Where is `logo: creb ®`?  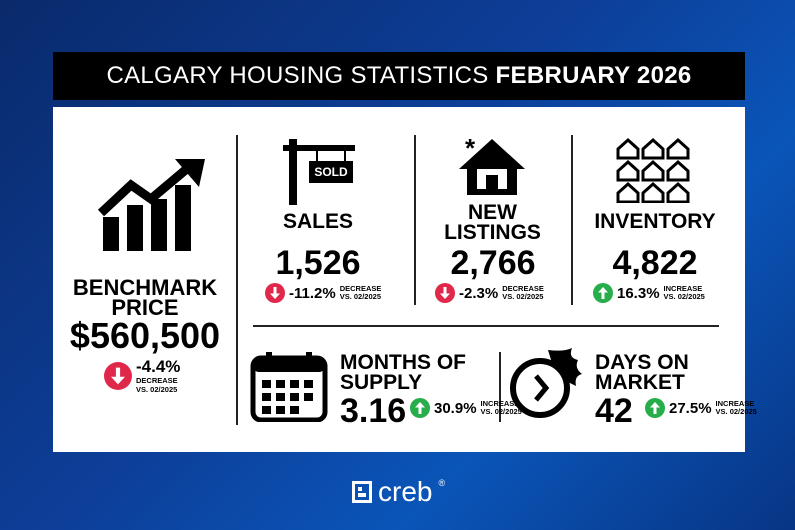 logo: creb ® is located at coordinates (398, 492).